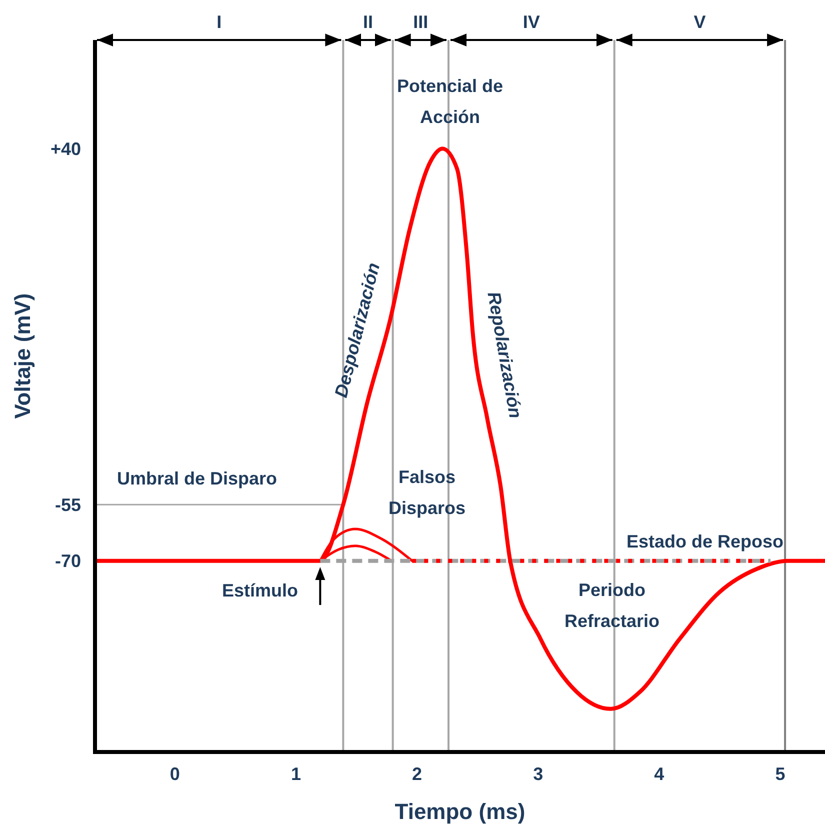 The height and width of the screenshot is (829, 825). What do you see at coordinates (612, 605) in the screenshot?
I see `annotation: Periodo Refractario` at bounding box center [612, 605].